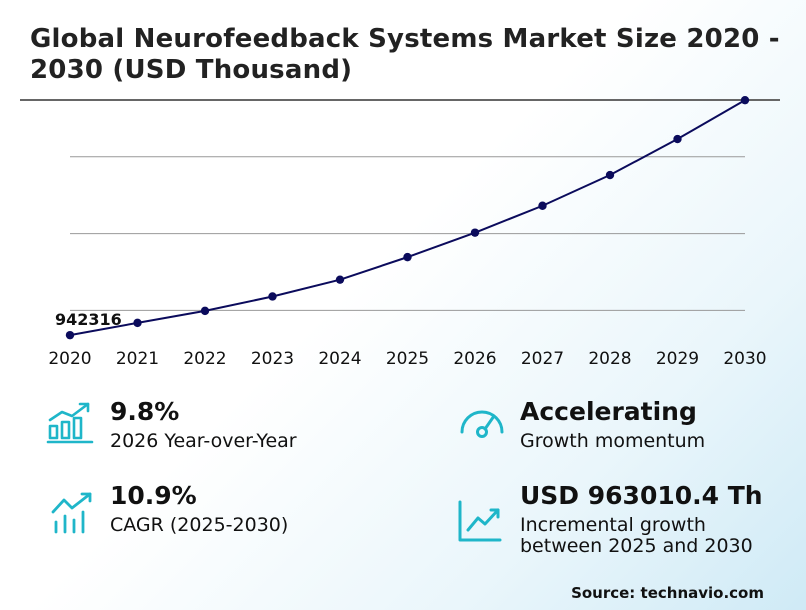 The image size is (806, 610). I want to click on x-tick-label-2024: 2024, so click(339, 359).